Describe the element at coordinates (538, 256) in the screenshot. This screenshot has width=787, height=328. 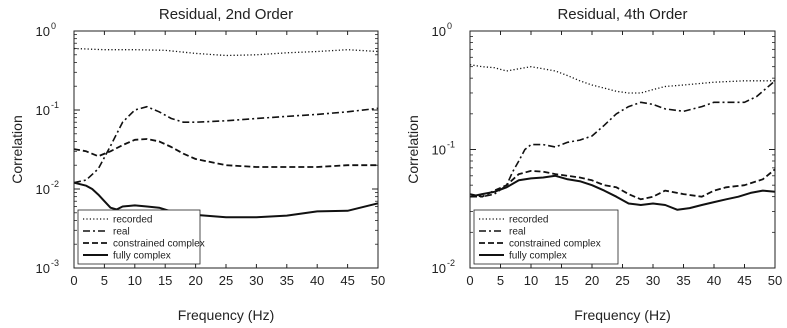
I see `chart2-legend-label: fully complex` at that location.